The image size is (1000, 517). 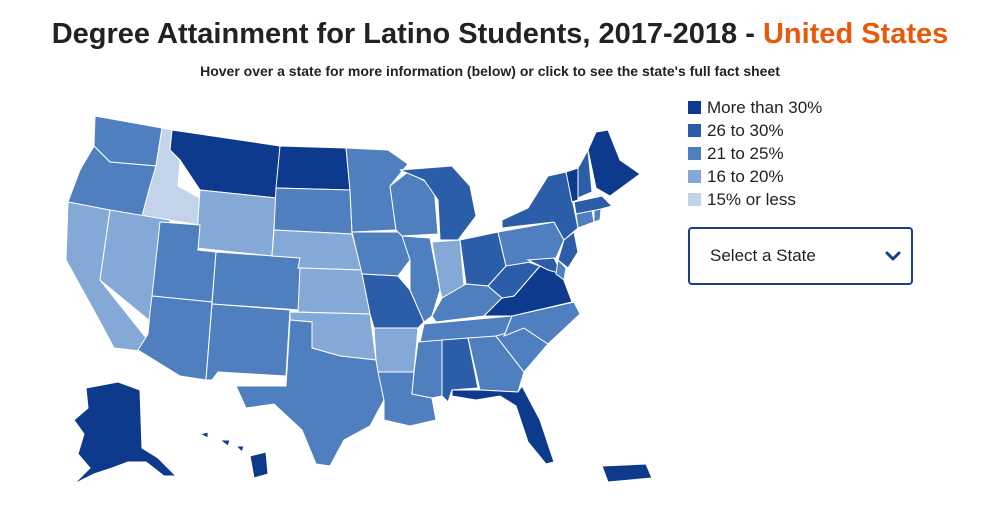 What do you see at coordinates (745, 153) in the screenshot?
I see `legend-label: 21 to 25%` at bounding box center [745, 153].